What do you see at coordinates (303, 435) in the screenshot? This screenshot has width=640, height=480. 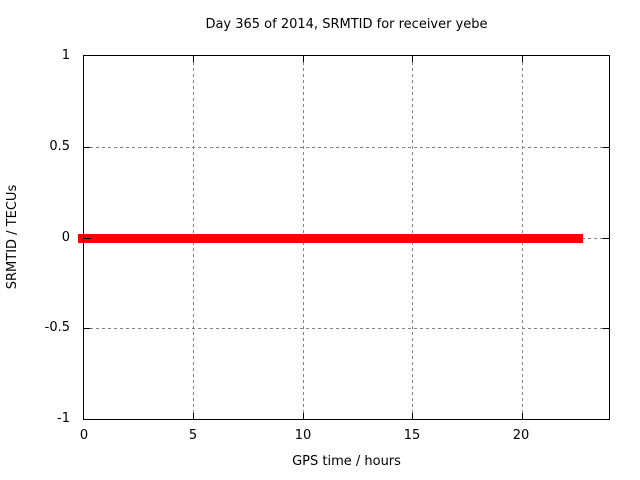 I see `x-tick-label: 10` at bounding box center [303, 435].